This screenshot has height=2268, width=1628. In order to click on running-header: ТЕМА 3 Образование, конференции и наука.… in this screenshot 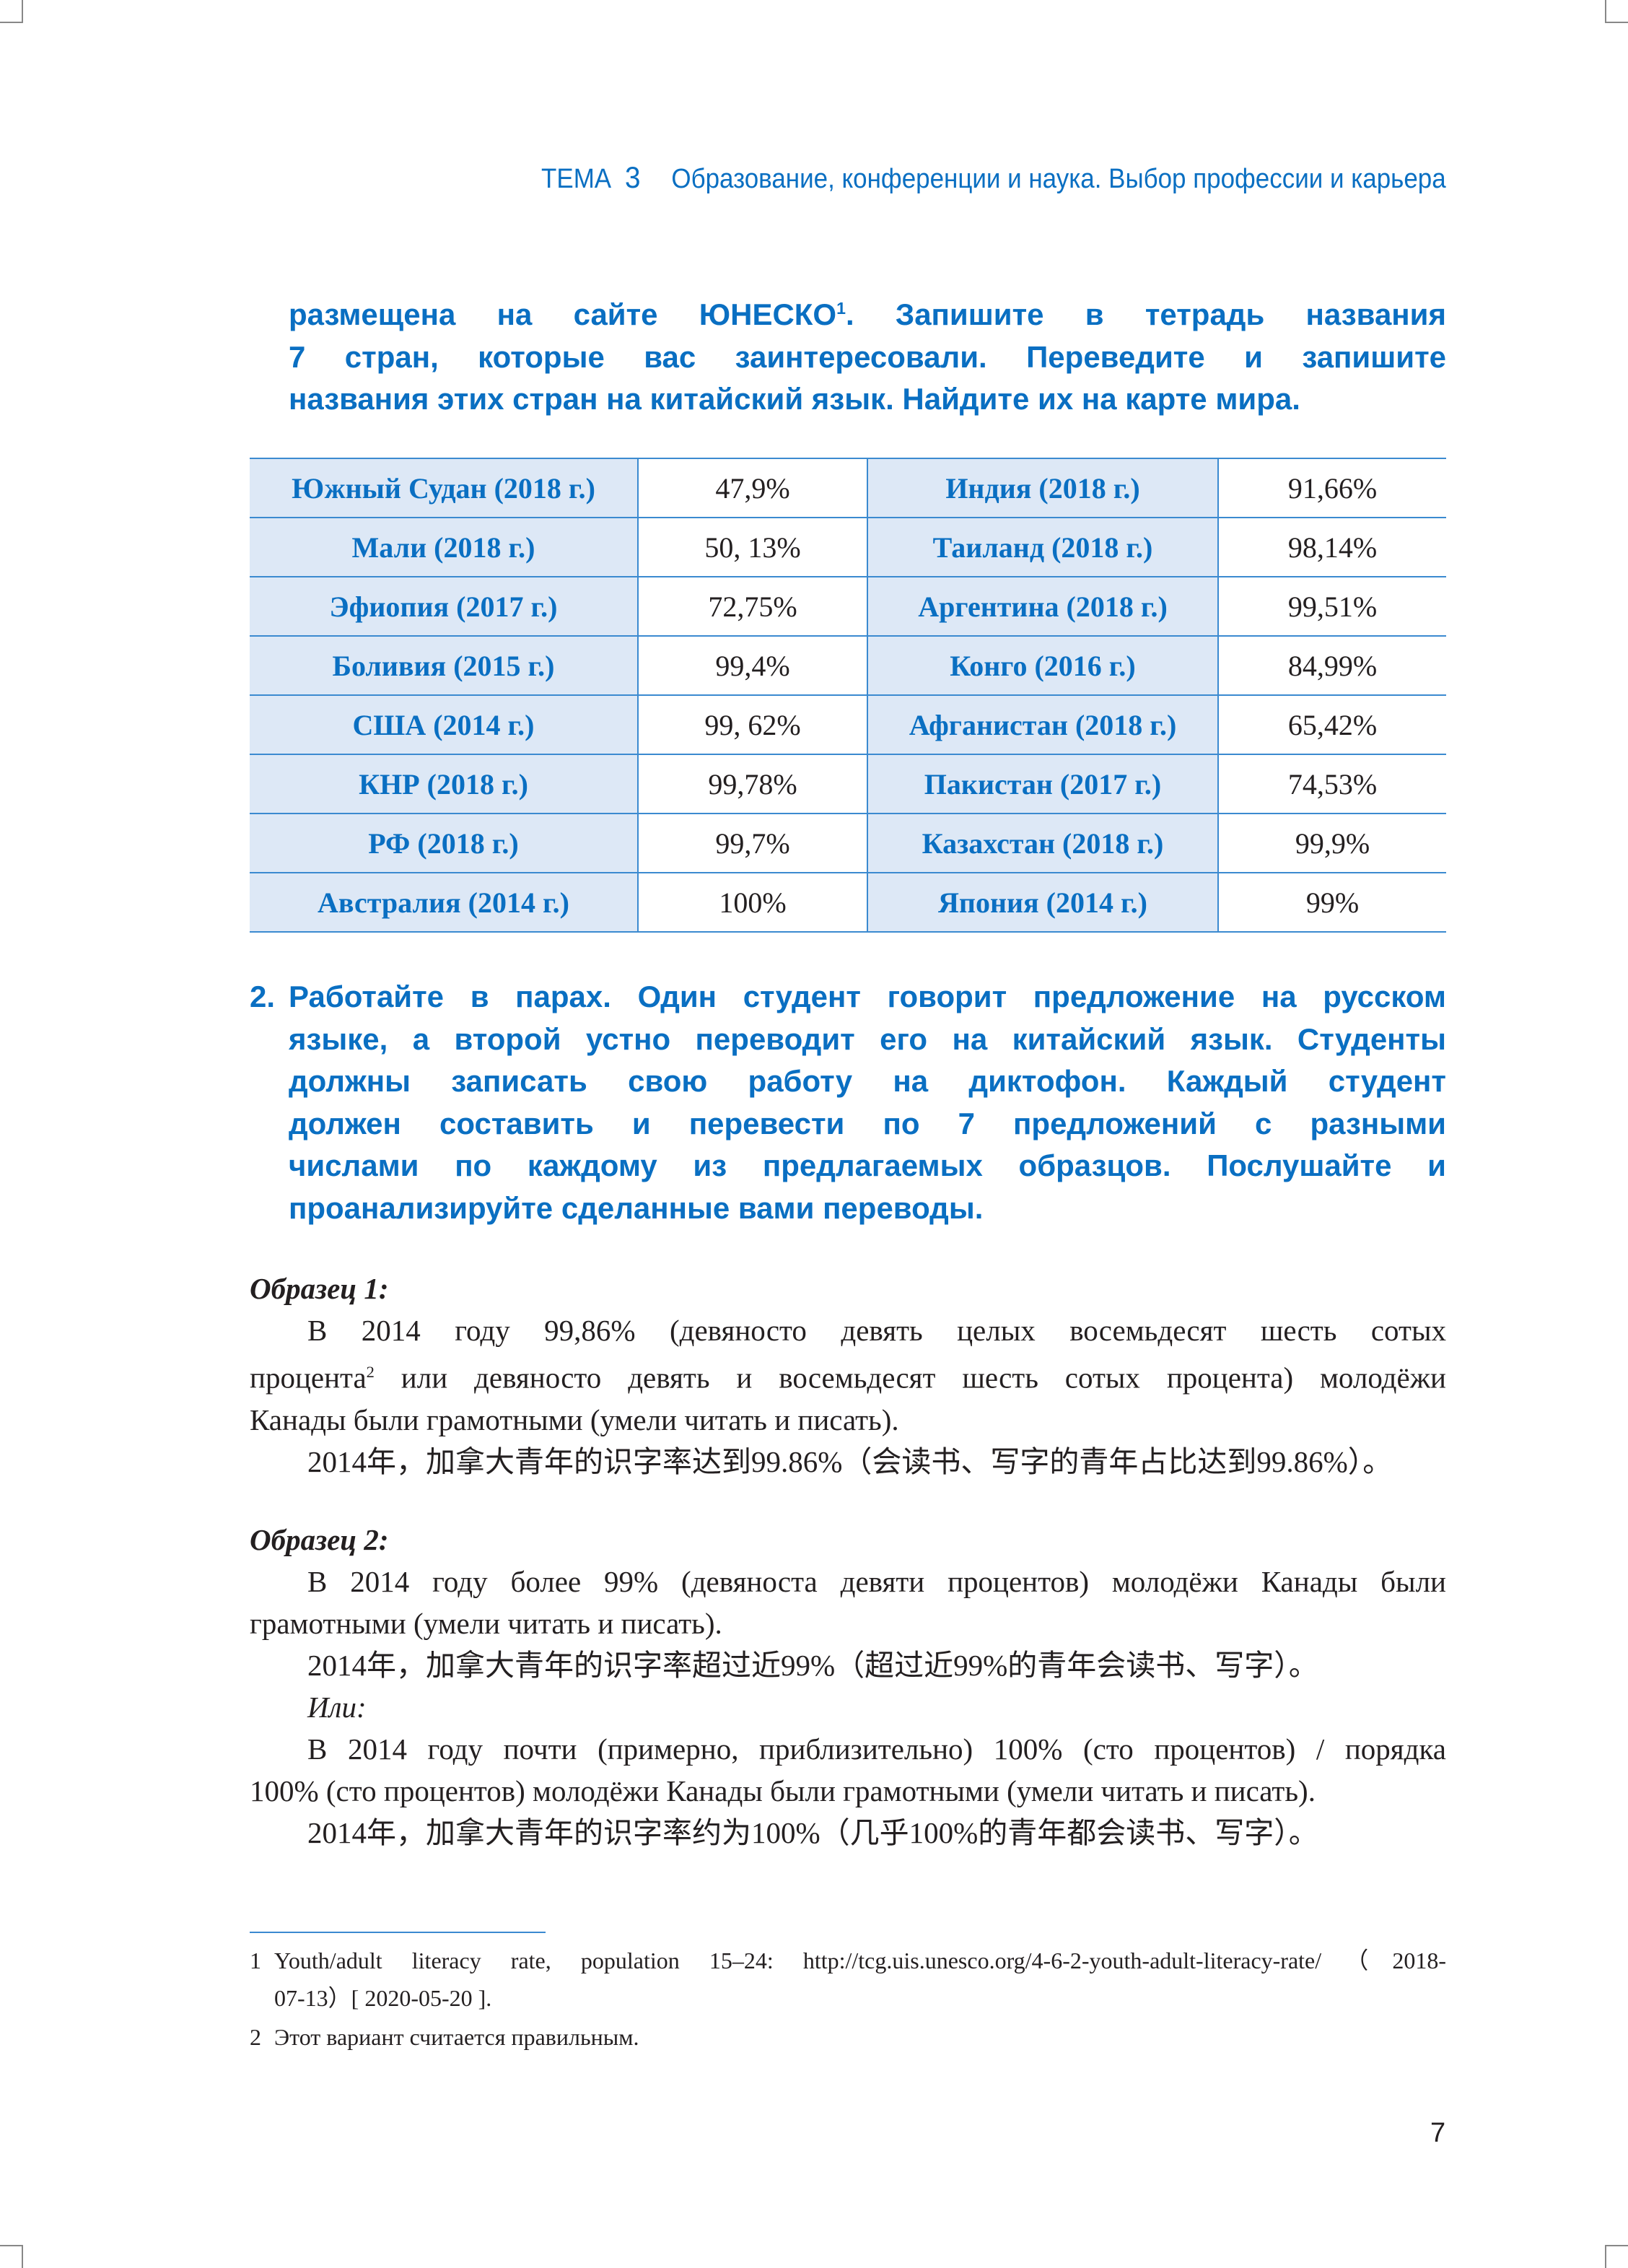, I will do `click(993, 177)`.